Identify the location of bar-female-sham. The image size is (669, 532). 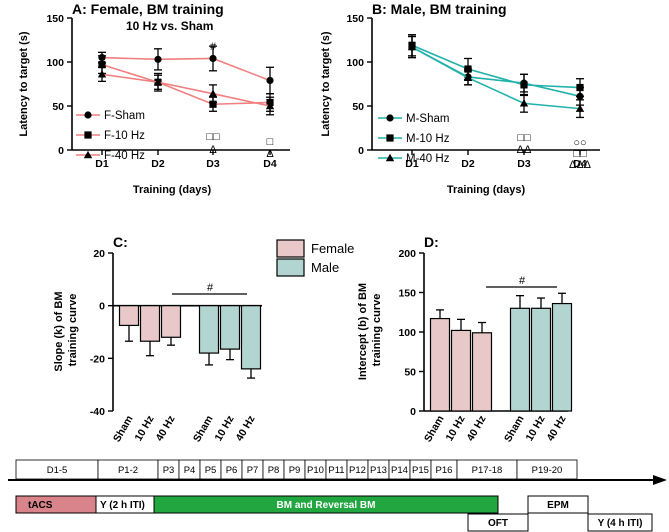
(129, 316).